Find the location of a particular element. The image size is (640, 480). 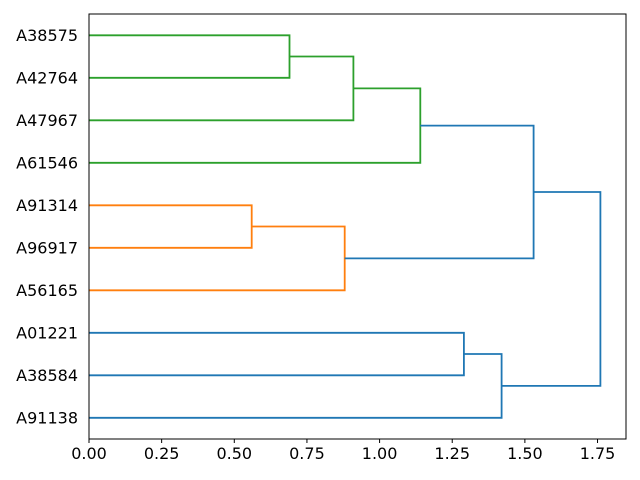

y-leaf-label: A38584 is located at coordinates (47, 375).